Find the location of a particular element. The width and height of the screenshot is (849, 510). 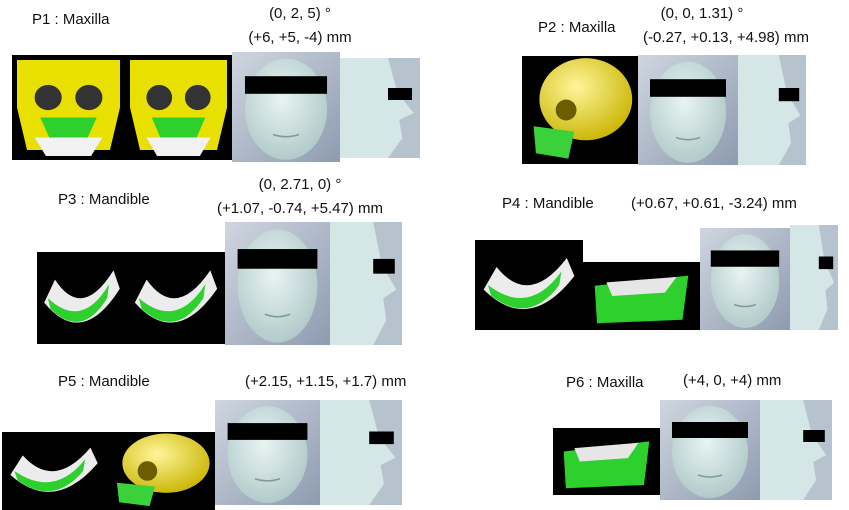

translation: (-0.27, +0.13, +4.98) mm is located at coordinates (726, 37).